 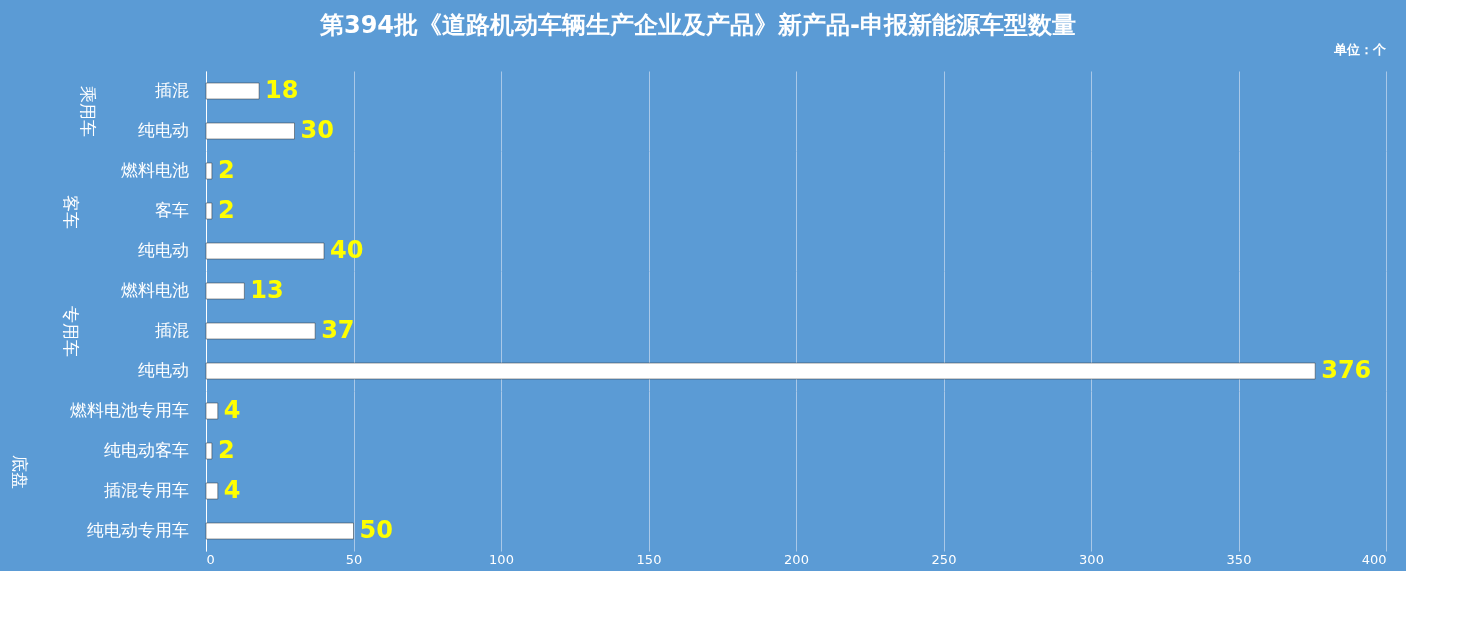 I want to click on y-axis-title: 专用车, so click(x=70, y=331).